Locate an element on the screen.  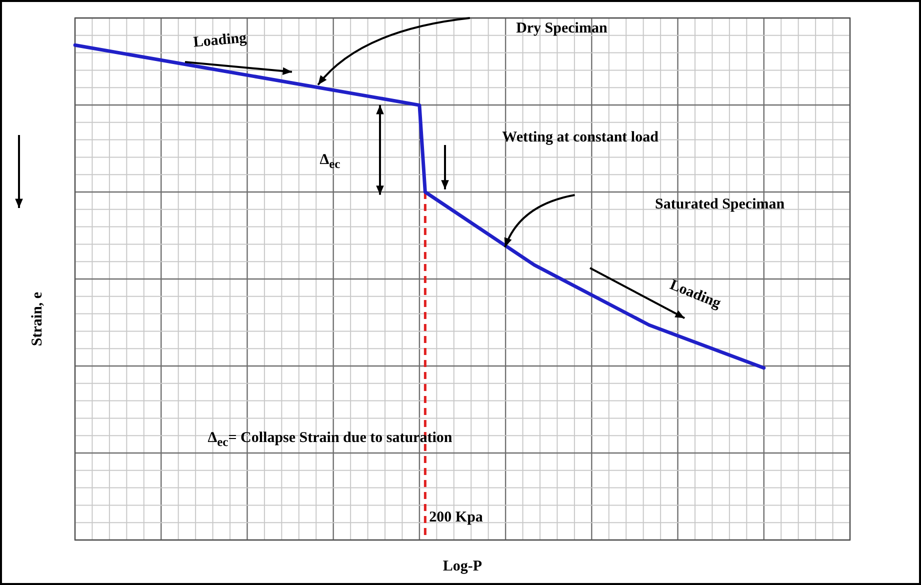
annotation: Wetting at constant load is located at coordinates (580, 138).